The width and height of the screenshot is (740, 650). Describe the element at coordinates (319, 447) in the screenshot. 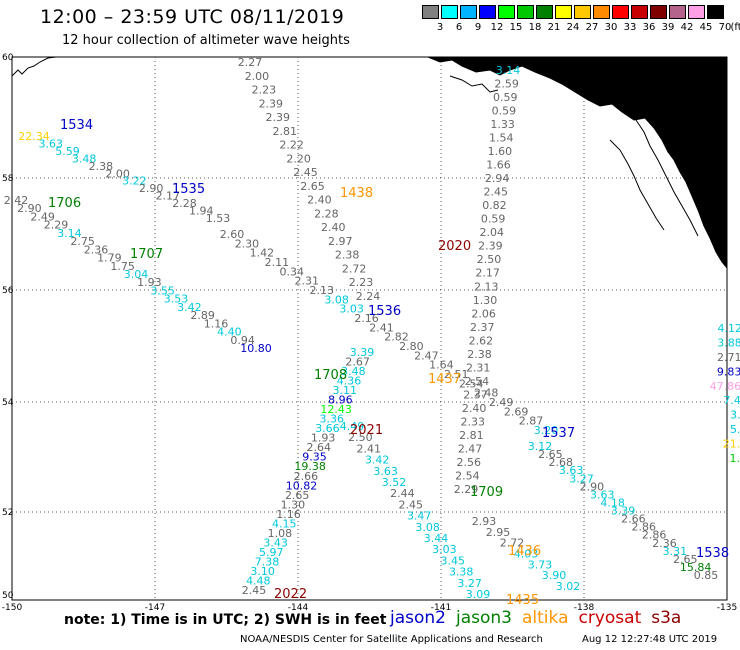

I see `wave-height-value: 2.64` at that location.